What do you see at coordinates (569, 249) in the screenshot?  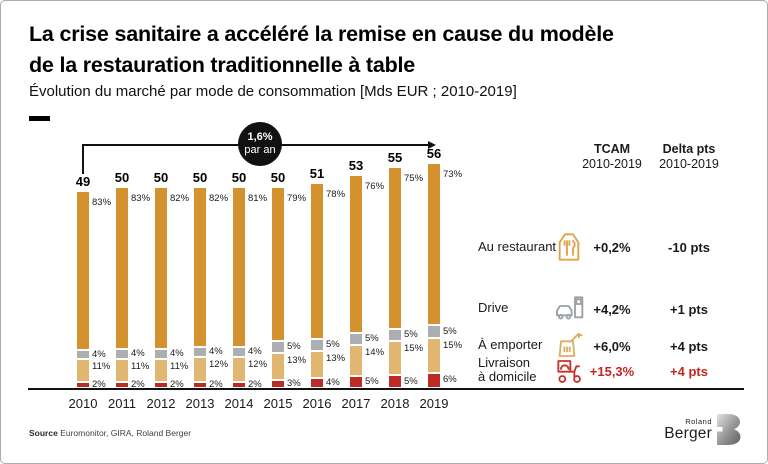 I see `restaurant-icon` at bounding box center [569, 249].